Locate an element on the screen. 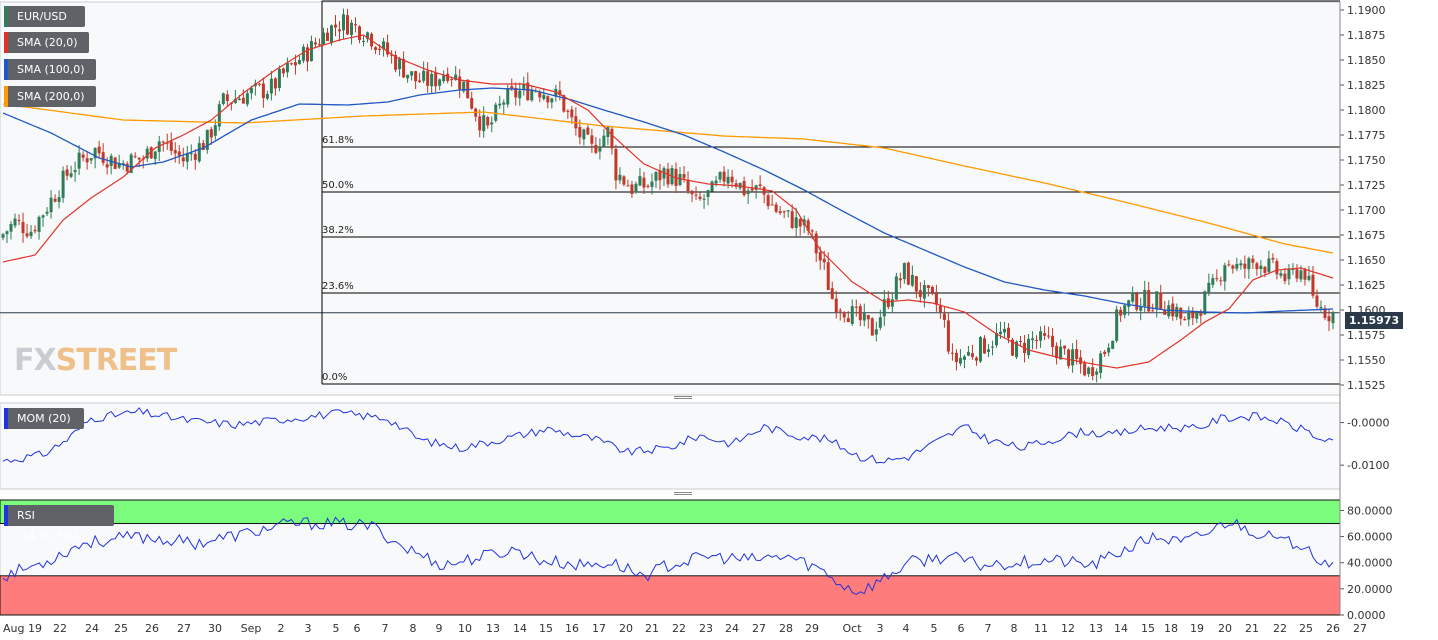 This screenshot has width=1438, height=640. symbol-label: EUR/USD is located at coordinates (42, 16).